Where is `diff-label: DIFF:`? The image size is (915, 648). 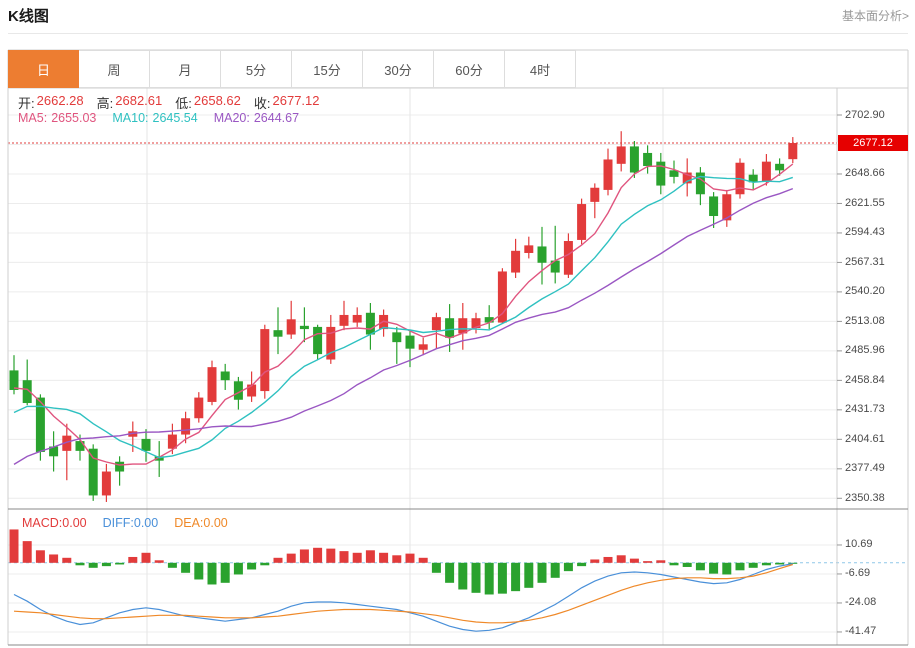
diff-label: DIFF: is located at coordinates (118, 523).